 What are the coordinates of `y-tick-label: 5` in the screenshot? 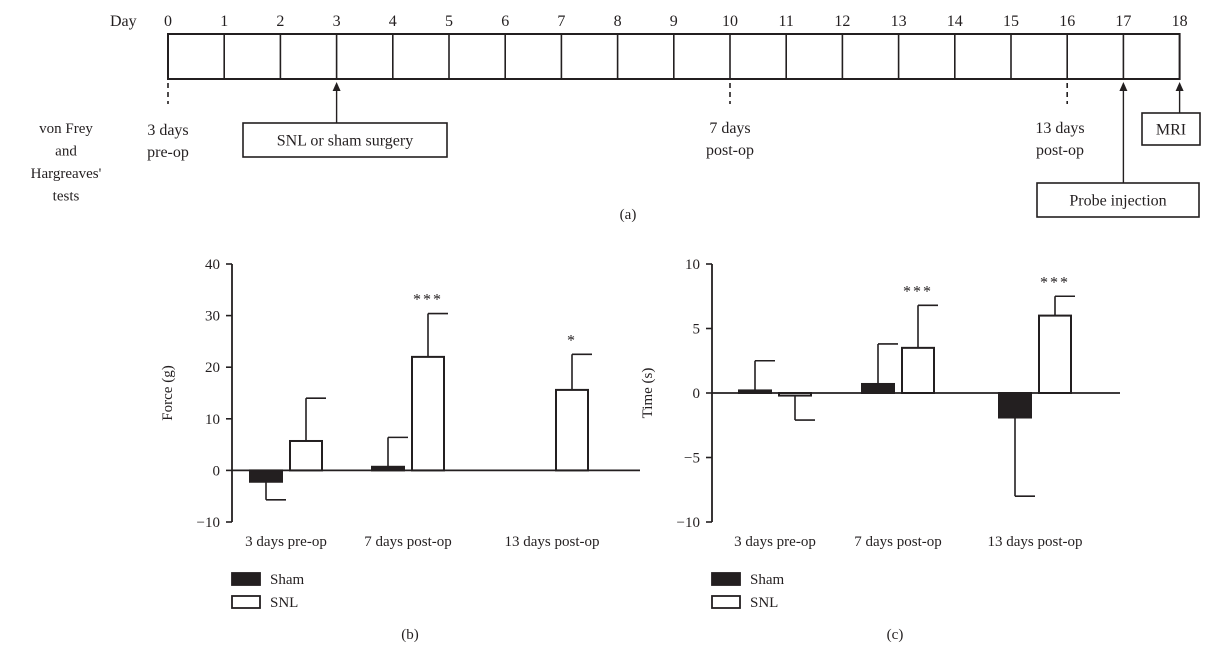 It's located at (697, 330).